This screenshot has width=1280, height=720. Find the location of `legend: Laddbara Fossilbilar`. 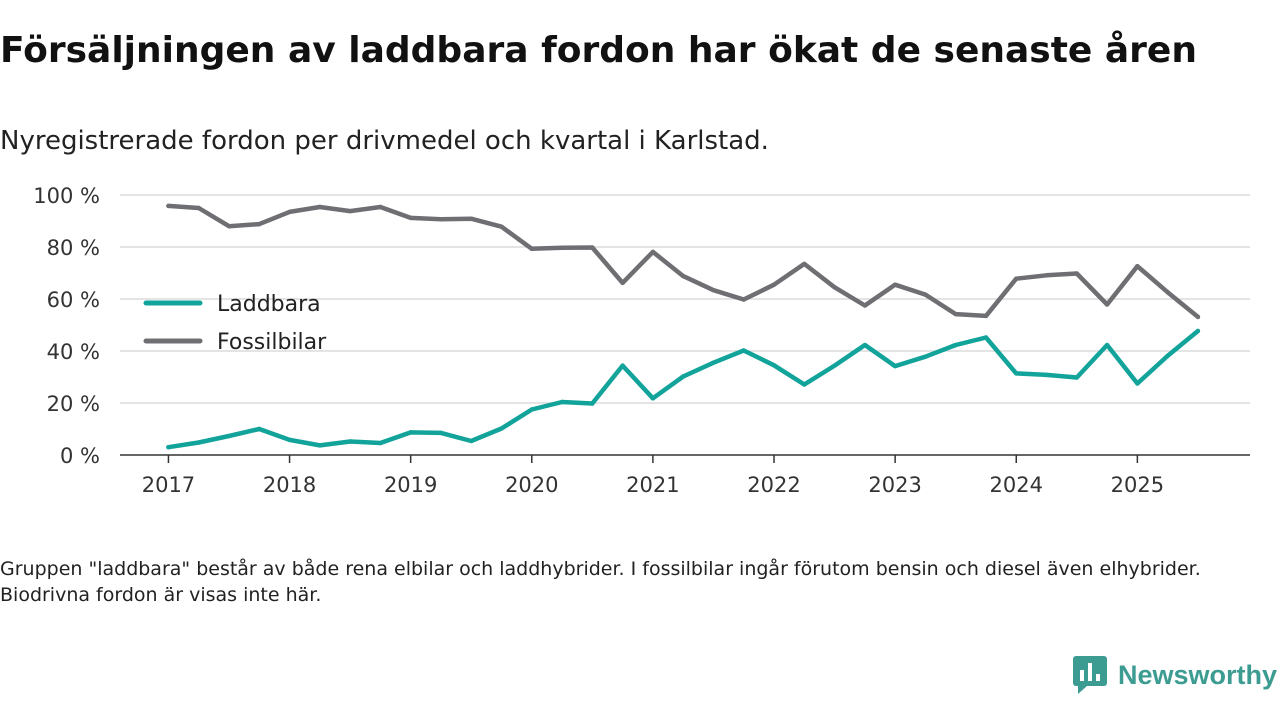

legend: Laddbara Fossilbilar is located at coordinates (235, 323).